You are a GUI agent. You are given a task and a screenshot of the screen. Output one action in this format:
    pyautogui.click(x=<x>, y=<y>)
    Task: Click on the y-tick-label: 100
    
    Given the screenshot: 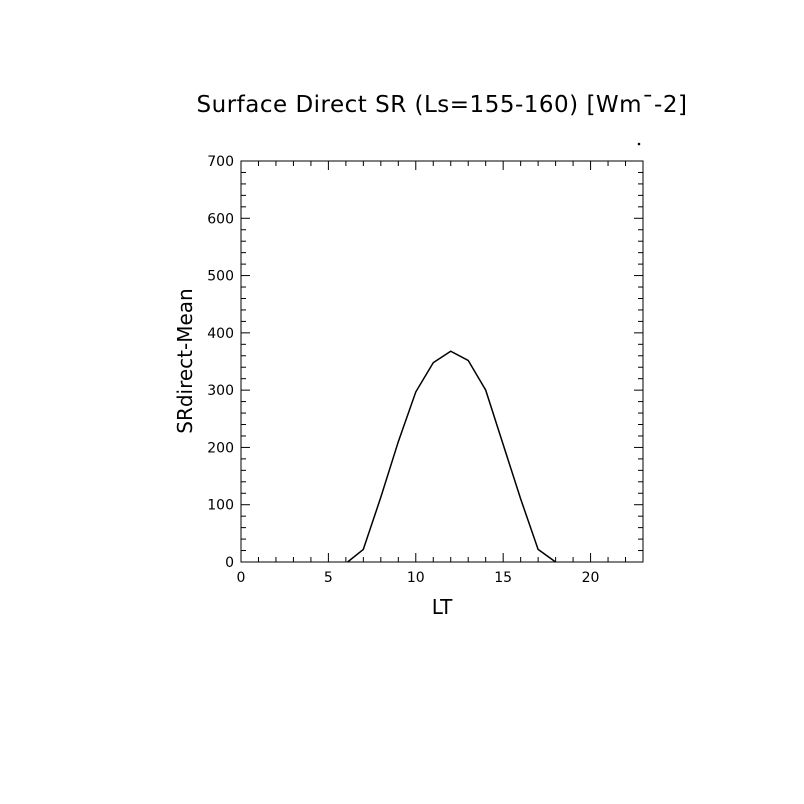 What is the action you would take?
    pyautogui.click(x=220, y=506)
    